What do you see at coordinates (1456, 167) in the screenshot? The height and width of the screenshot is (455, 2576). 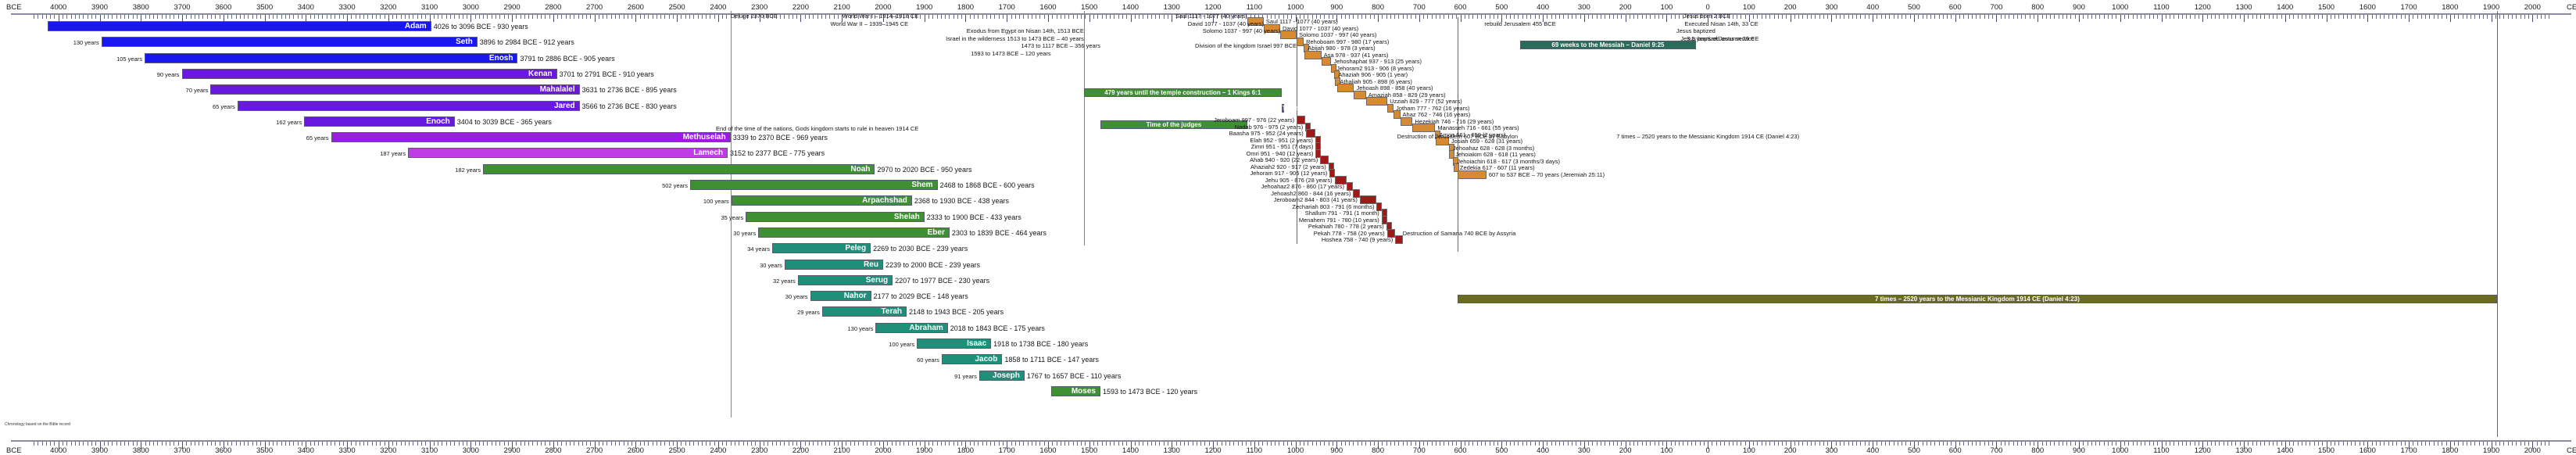 I see `king-judah-bar-zedekia` at bounding box center [1456, 167].